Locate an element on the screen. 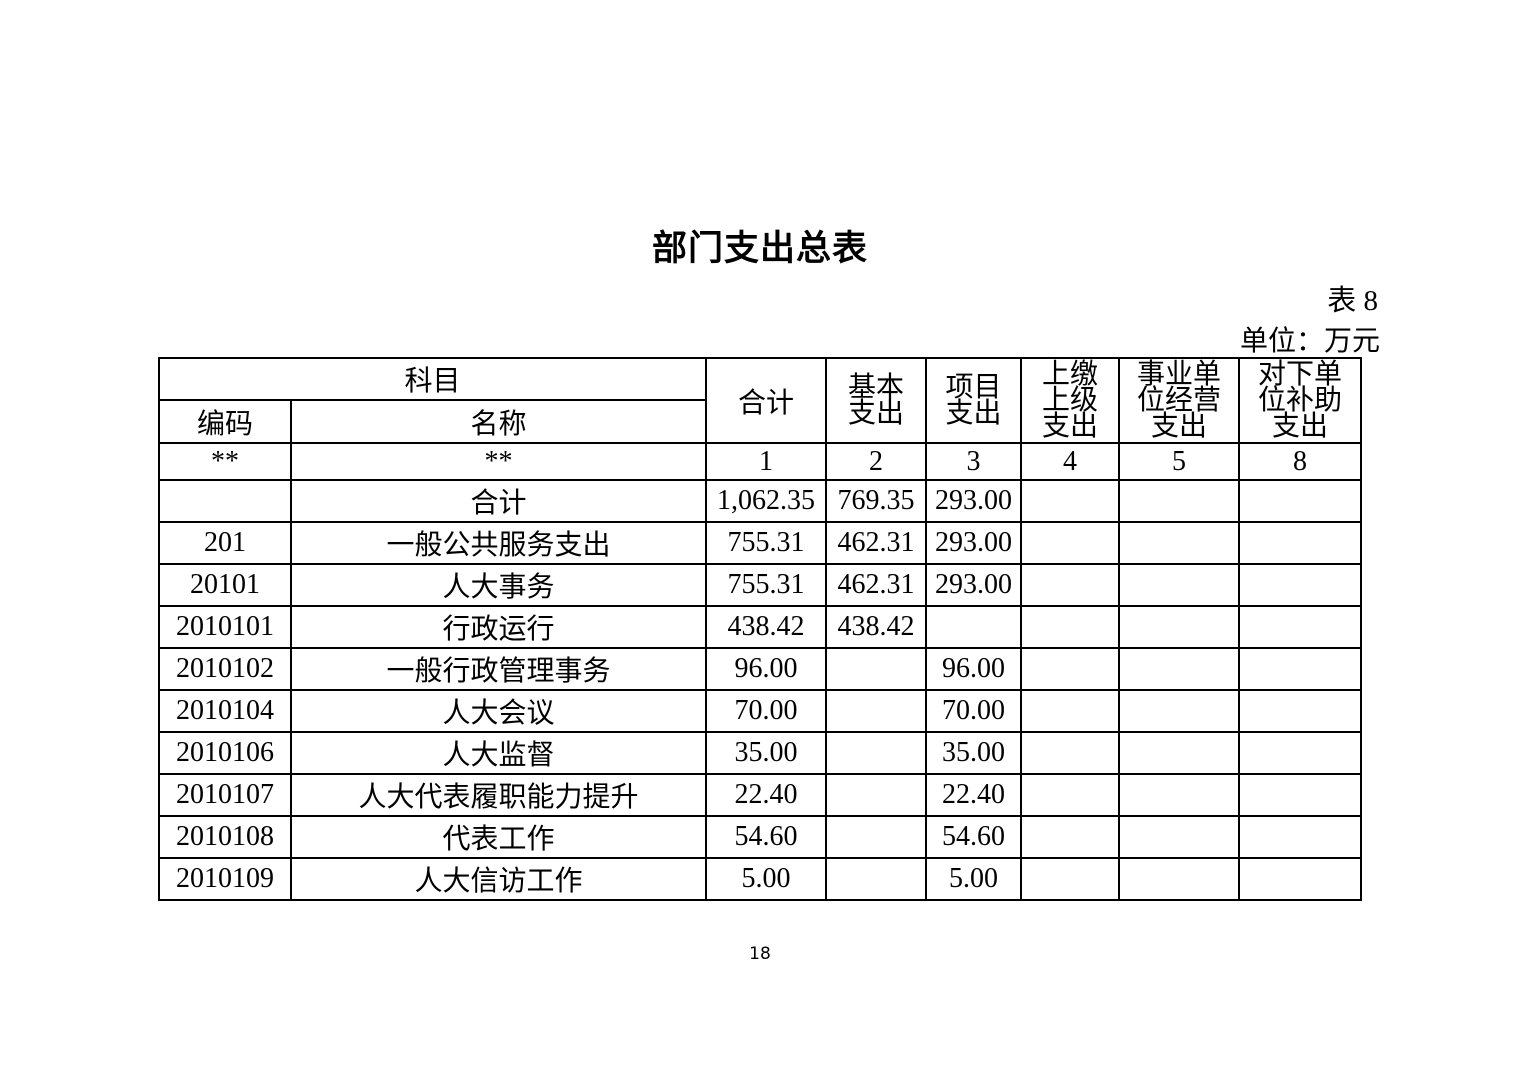 The width and height of the screenshot is (1520, 1074). cell-total: 96.00 is located at coordinates (766, 669).